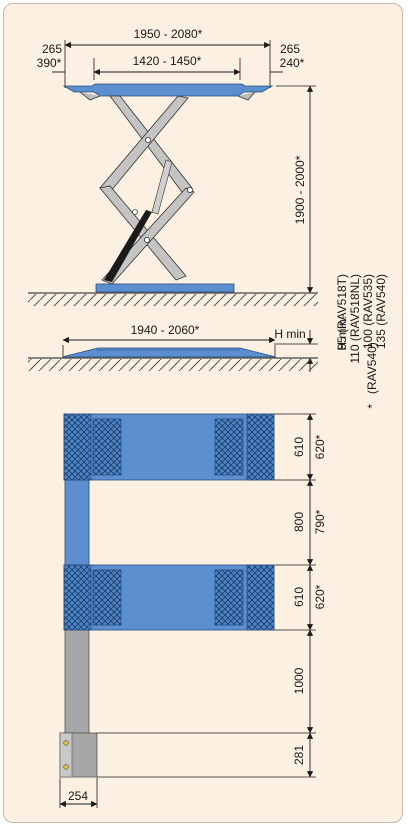  Describe the element at coordinates (169, 352) in the screenshot. I see `lowered-platform` at that location.